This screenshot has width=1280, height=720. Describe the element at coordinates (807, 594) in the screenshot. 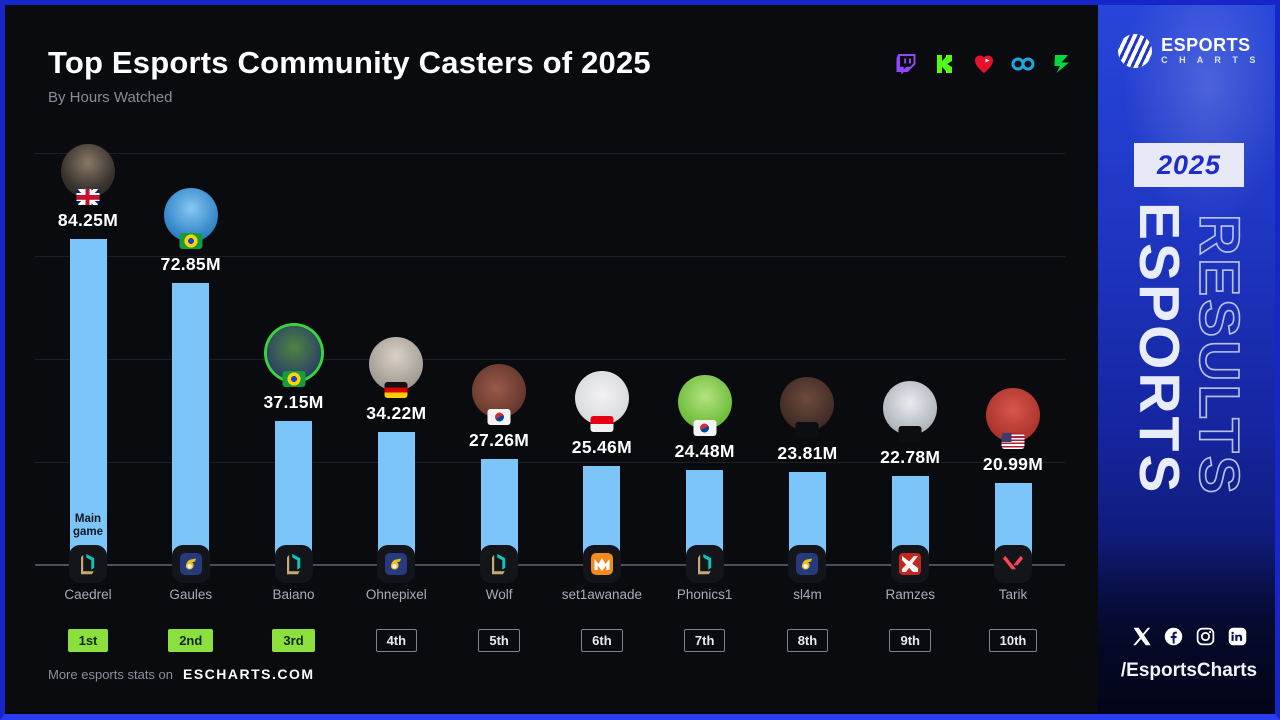

I see `caster-name: sl4m` at that location.